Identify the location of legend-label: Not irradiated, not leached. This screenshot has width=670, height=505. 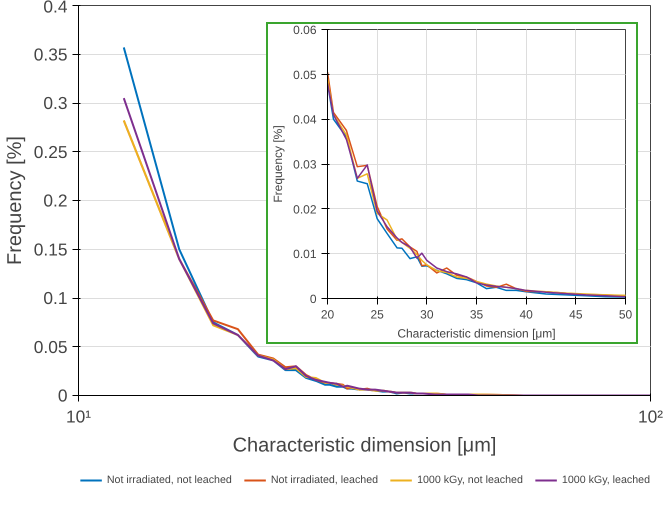
(169, 480).